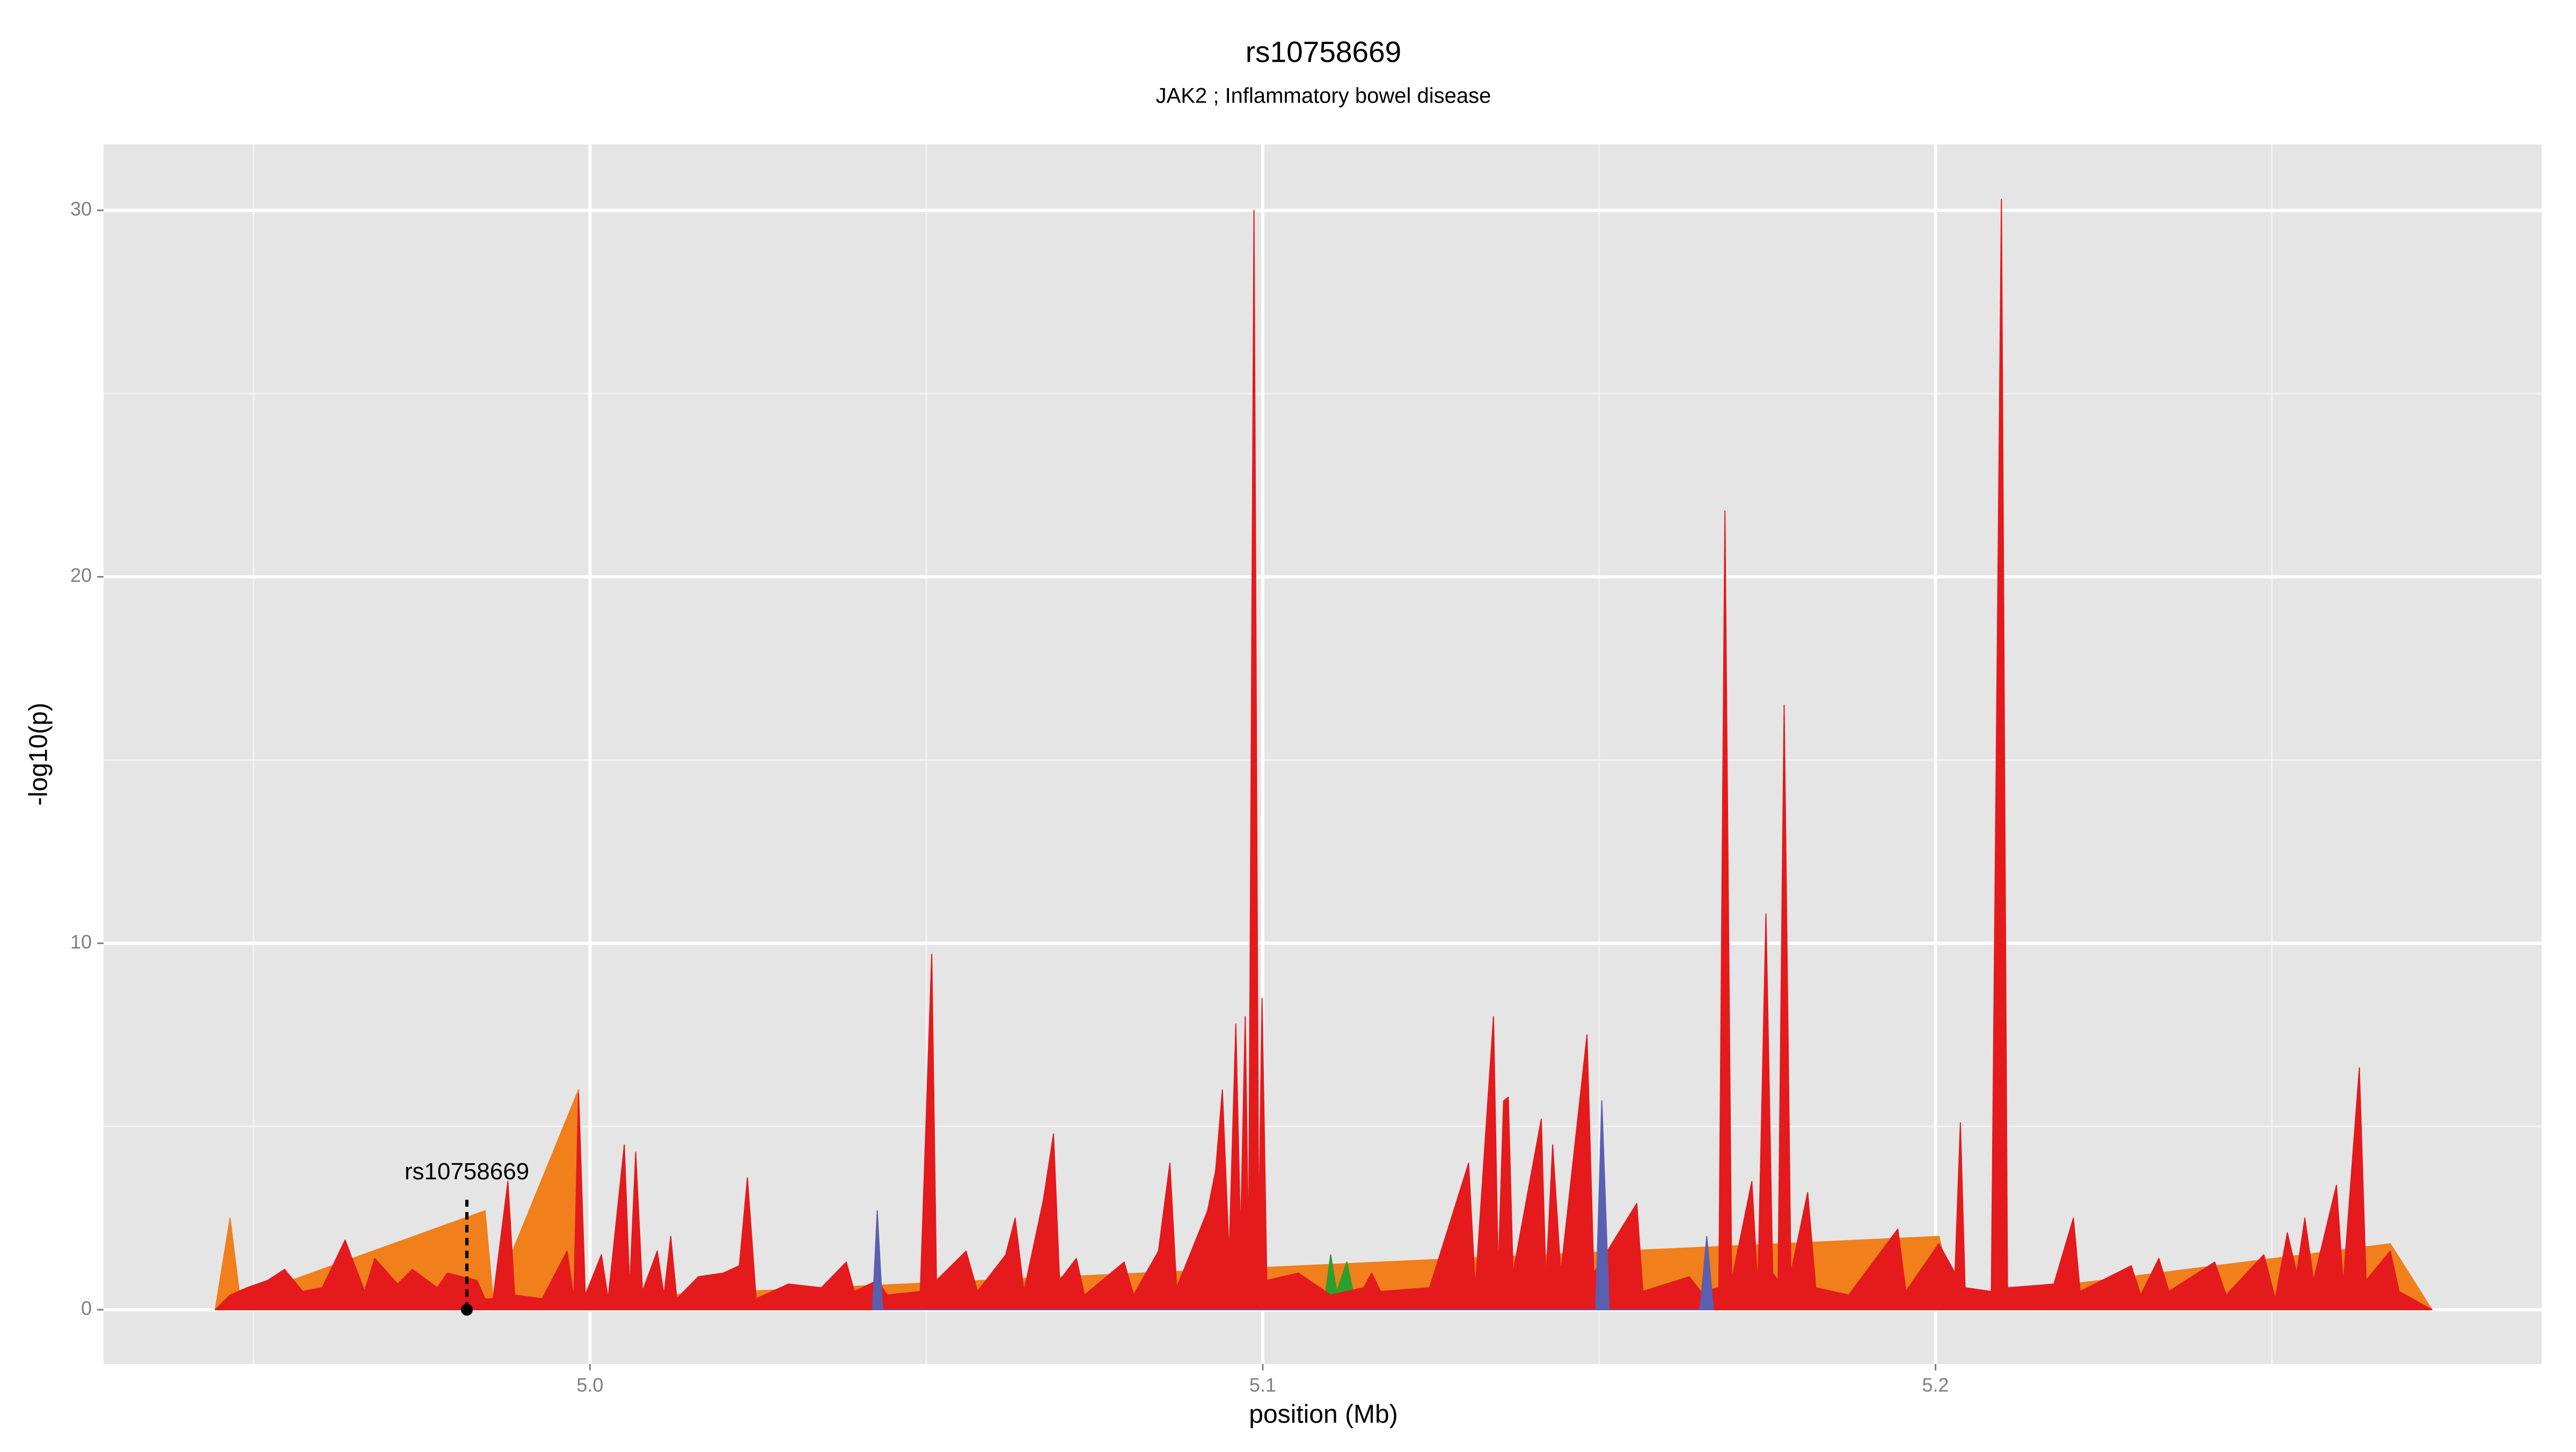 Image resolution: width=2576 pixels, height=1452 pixels. What do you see at coordinates (466, 1309) in the screenshot?
I see `annotation-point` at bounding box center [466, 1309].